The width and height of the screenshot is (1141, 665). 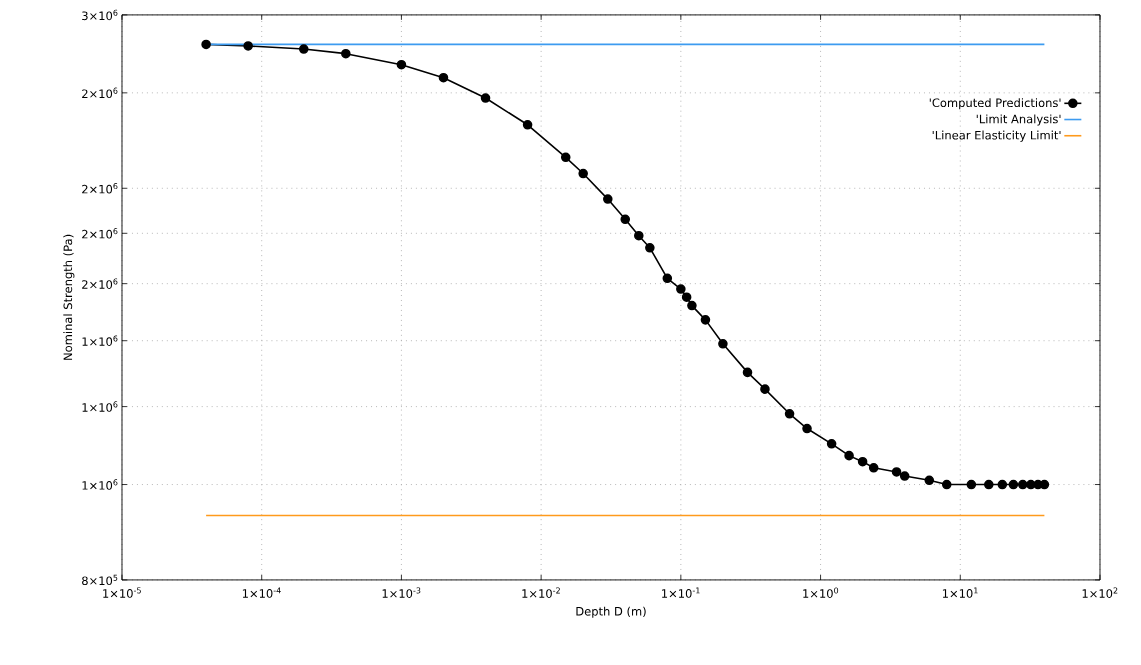 I want to click on x-tick-label: 1×10$^{2}$, so click(x=1100, y=592).